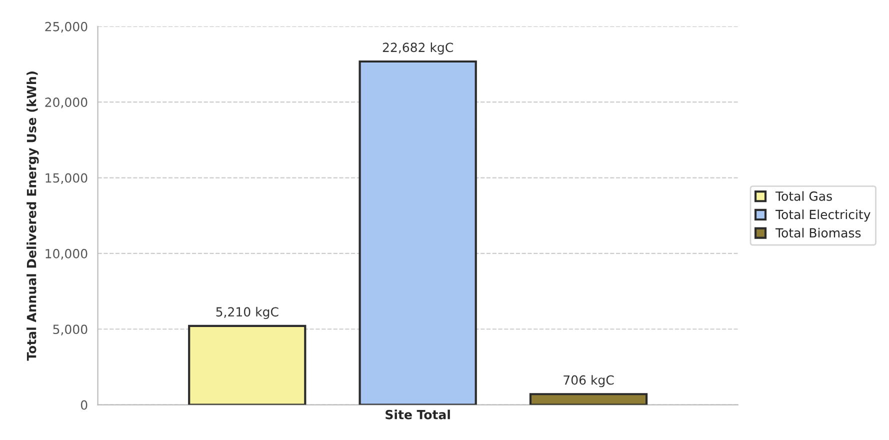 The height and width of the screenshot is (440, 889). I want to click on legend-label: Total Gas, so click(803, 196).